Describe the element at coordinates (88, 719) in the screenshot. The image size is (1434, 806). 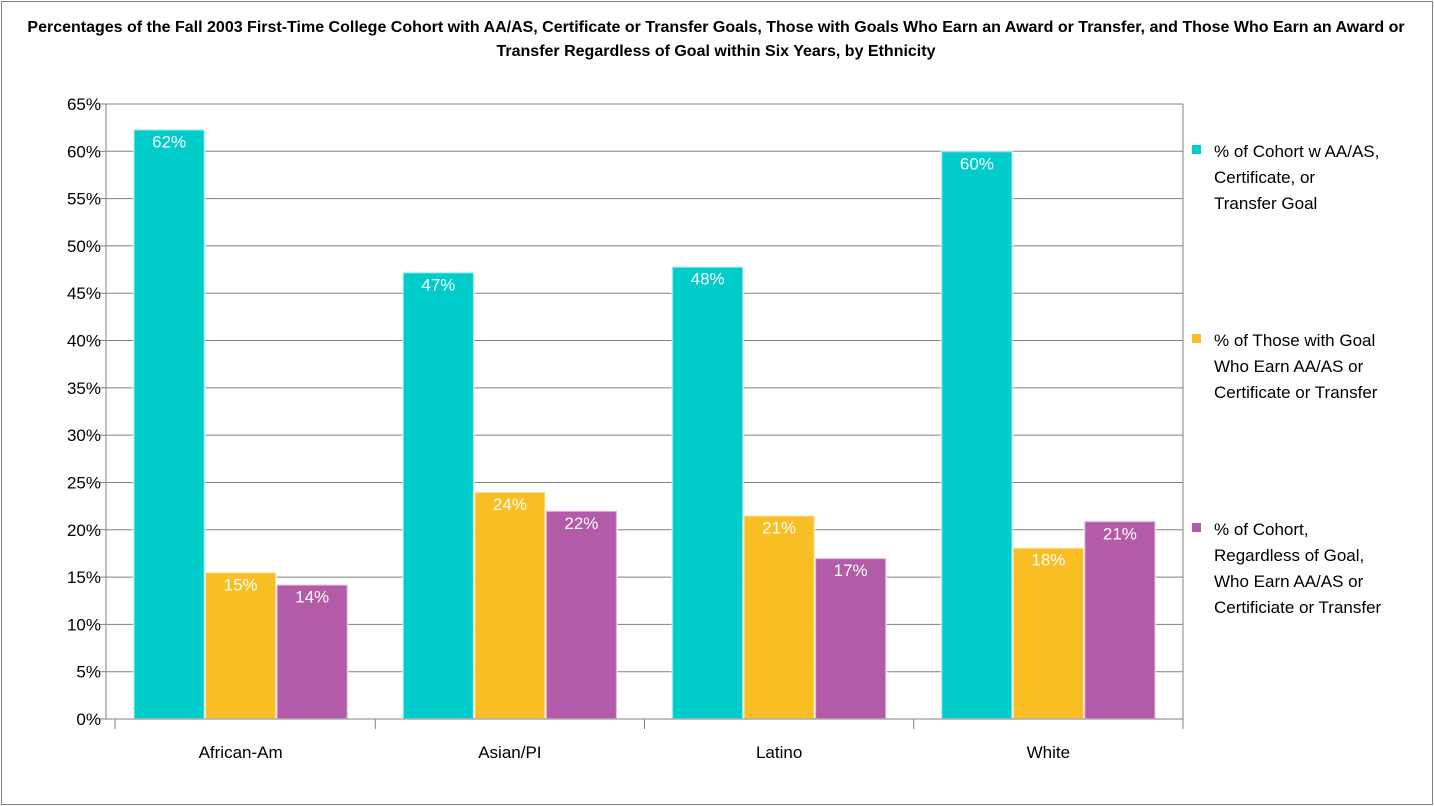
I see `y-tick-label: 0%` at that location.